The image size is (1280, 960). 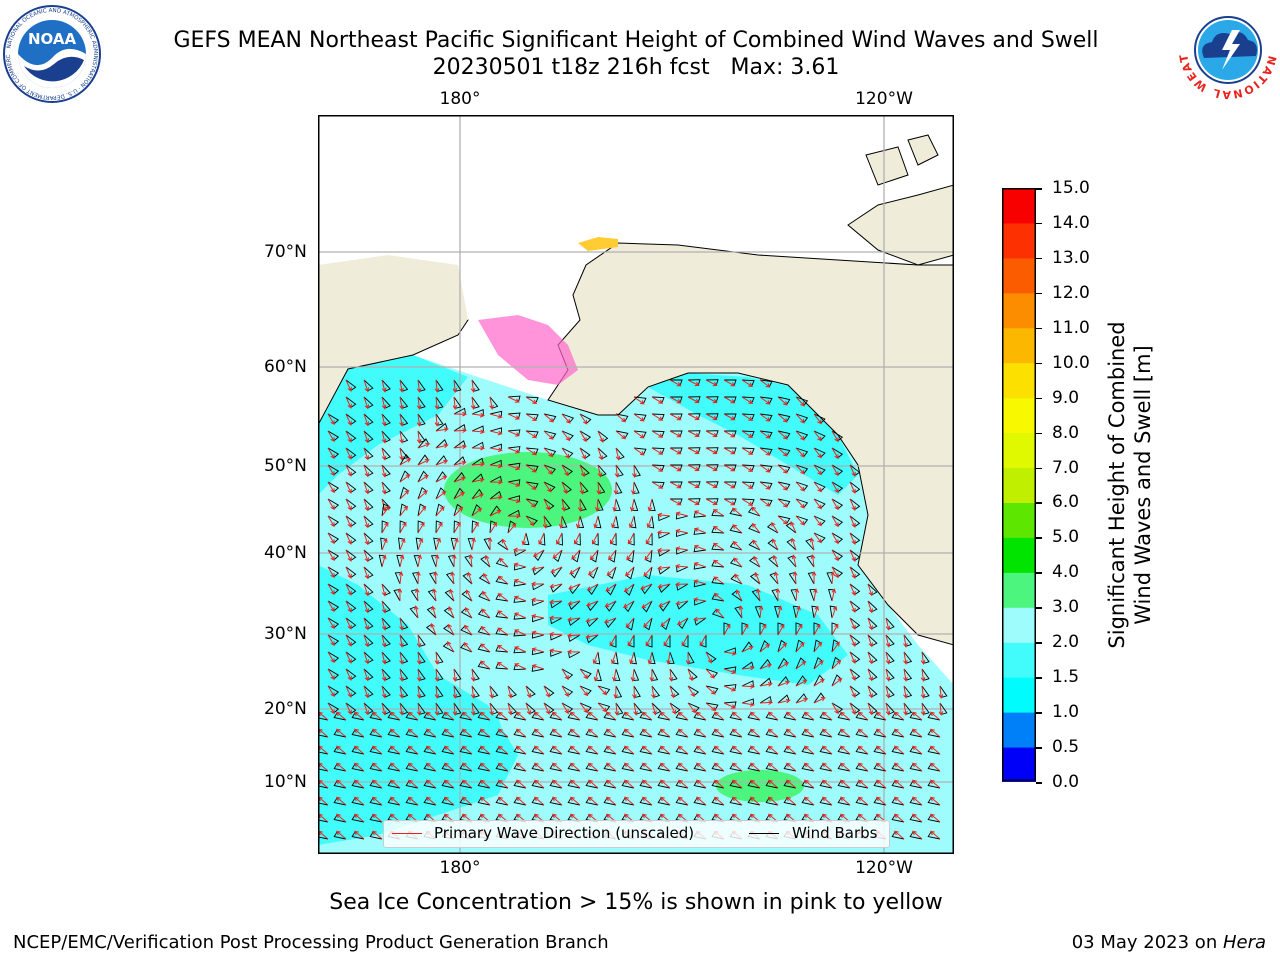 What do you see at coordinates (1039, 433) in the screenshot?
I see `colorbar-tick` at bounding box center [1039, 433].